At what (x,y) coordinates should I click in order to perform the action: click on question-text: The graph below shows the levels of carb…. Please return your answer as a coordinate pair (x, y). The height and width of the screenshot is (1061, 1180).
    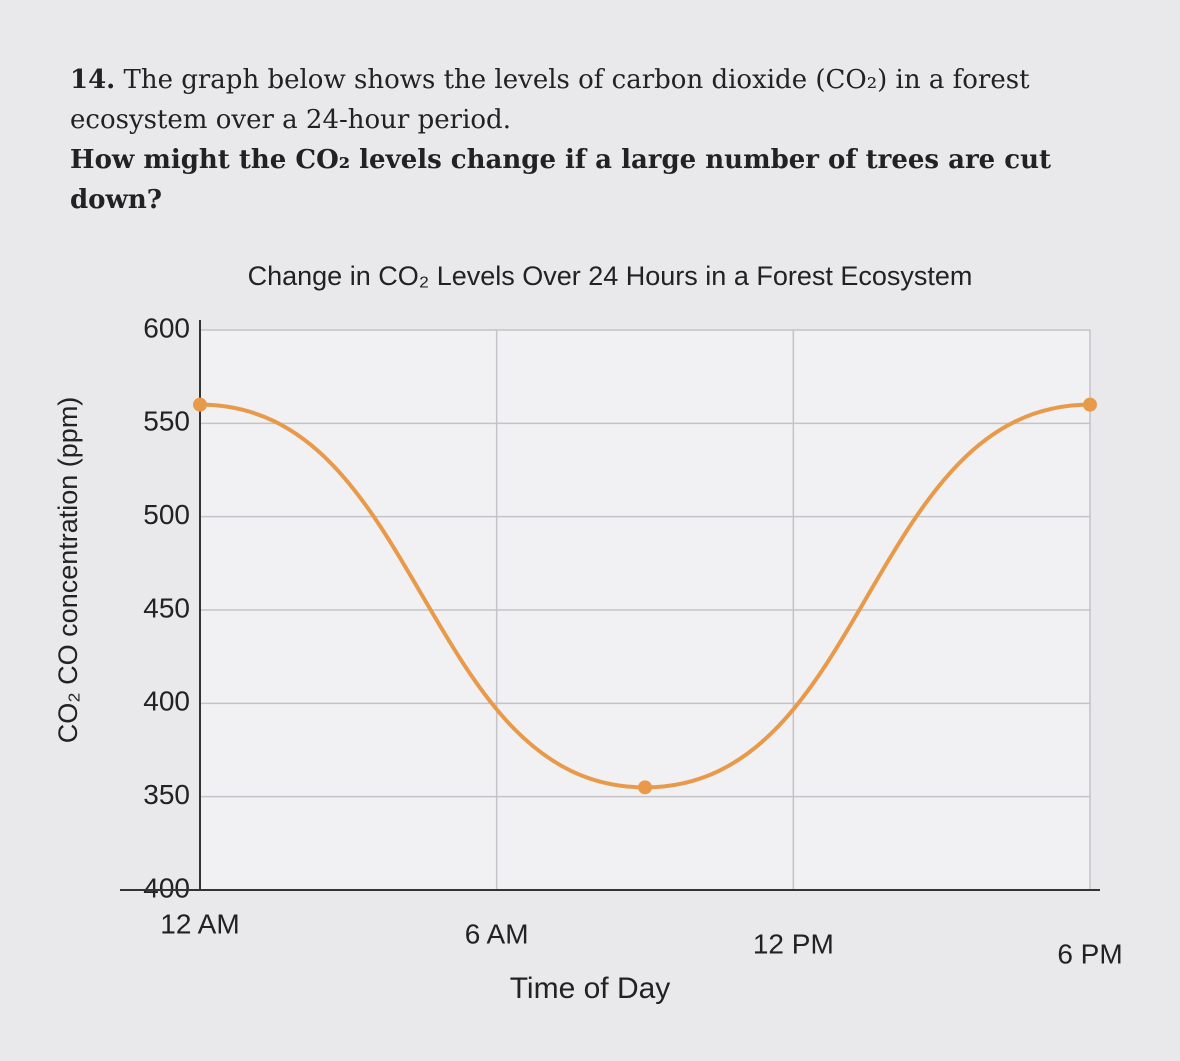
    Looking at the image, I should click on (550, 100).